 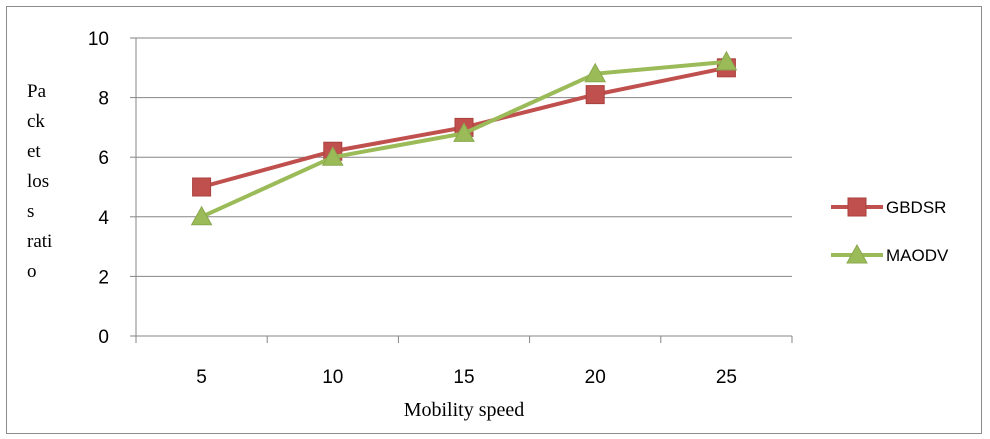 I want to click on y-tick-label: 6, so click(x=103, y=158).